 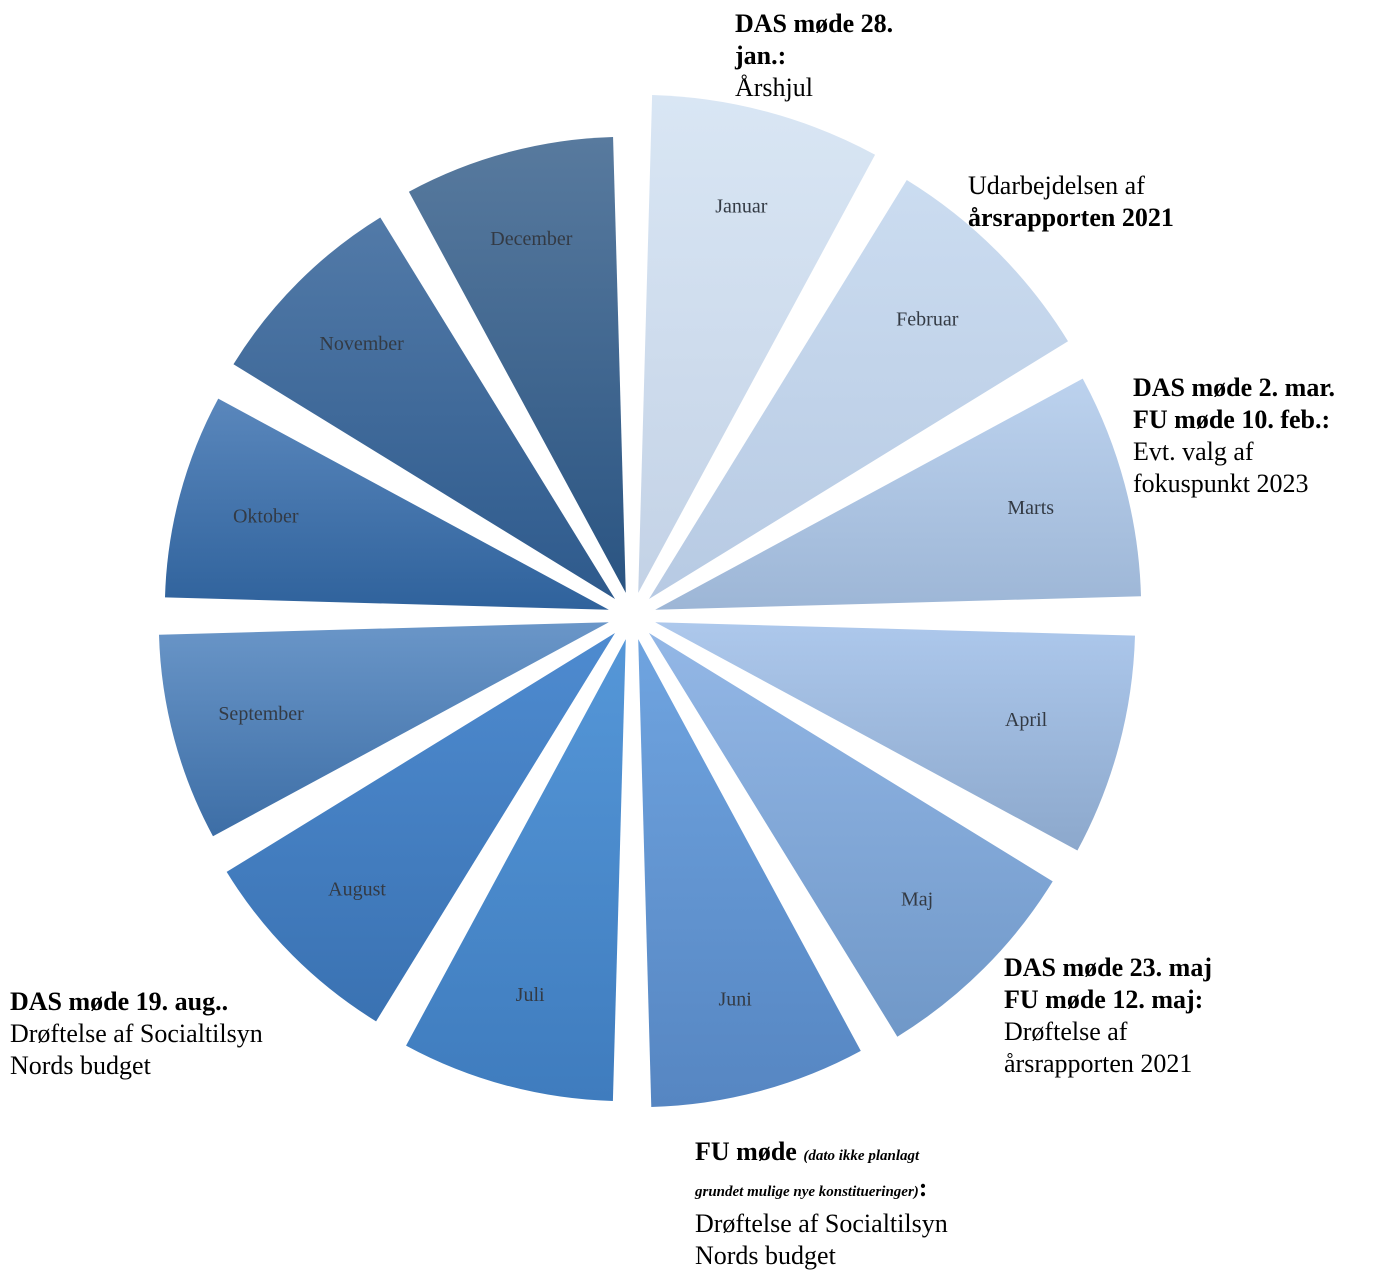 What do you see at coordinates (1071, 217) in the screenshot?
I see `note-februar-bold: årsrapporten 2021` at bounding box center [1071, 217].